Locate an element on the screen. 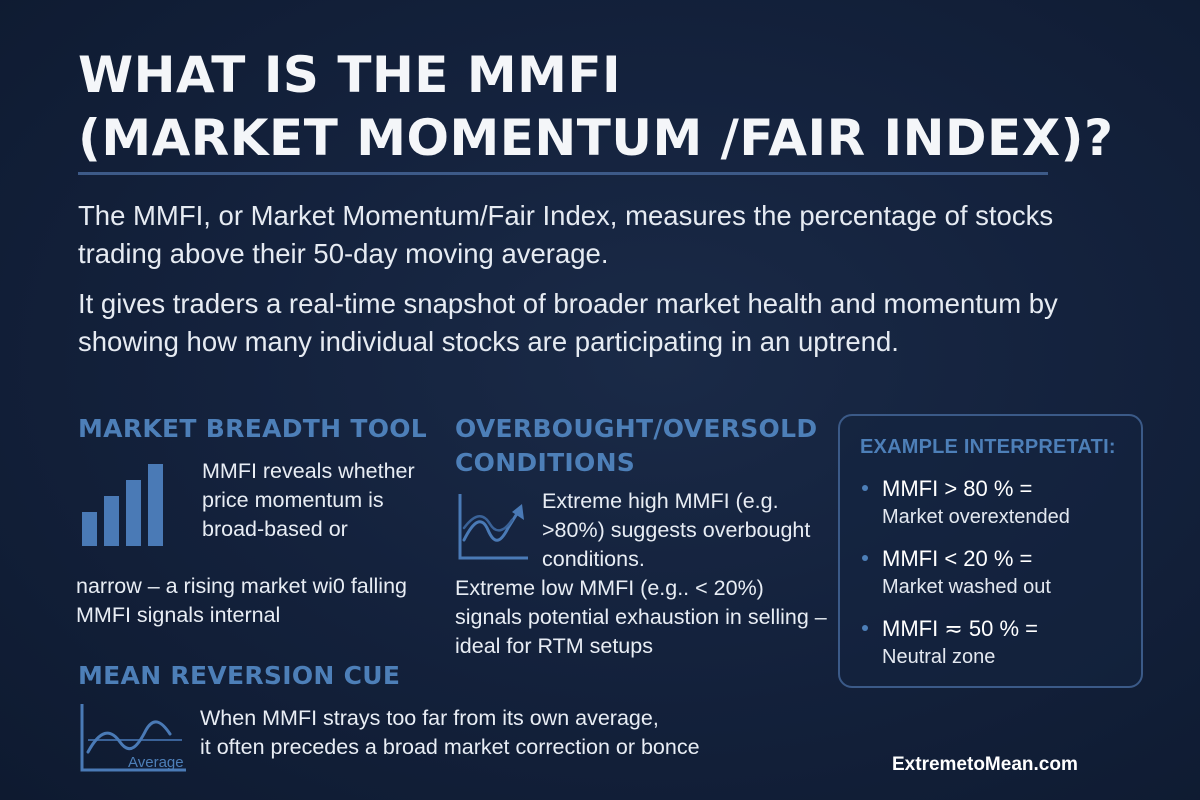  brand-url: ExtremetoMean.com is located at coordinates (985, 764).